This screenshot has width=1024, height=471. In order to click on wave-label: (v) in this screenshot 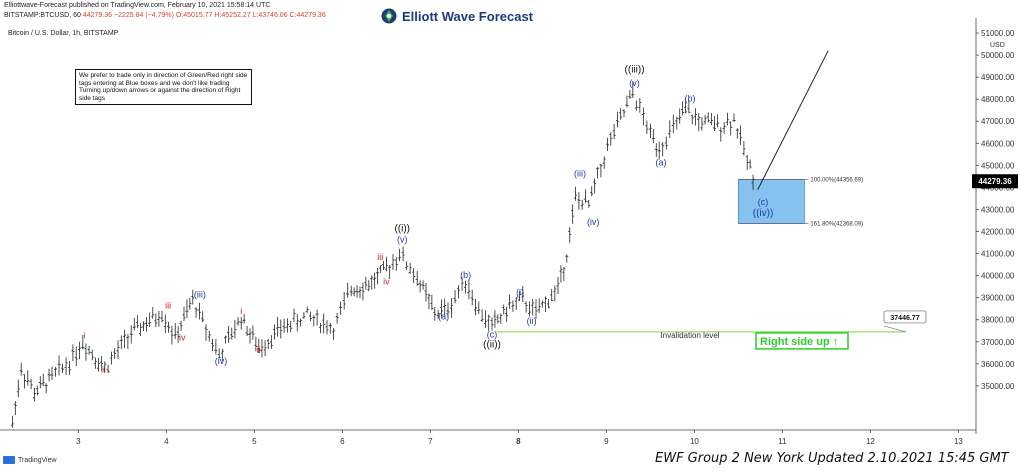, I will do `click(402, 240)`.